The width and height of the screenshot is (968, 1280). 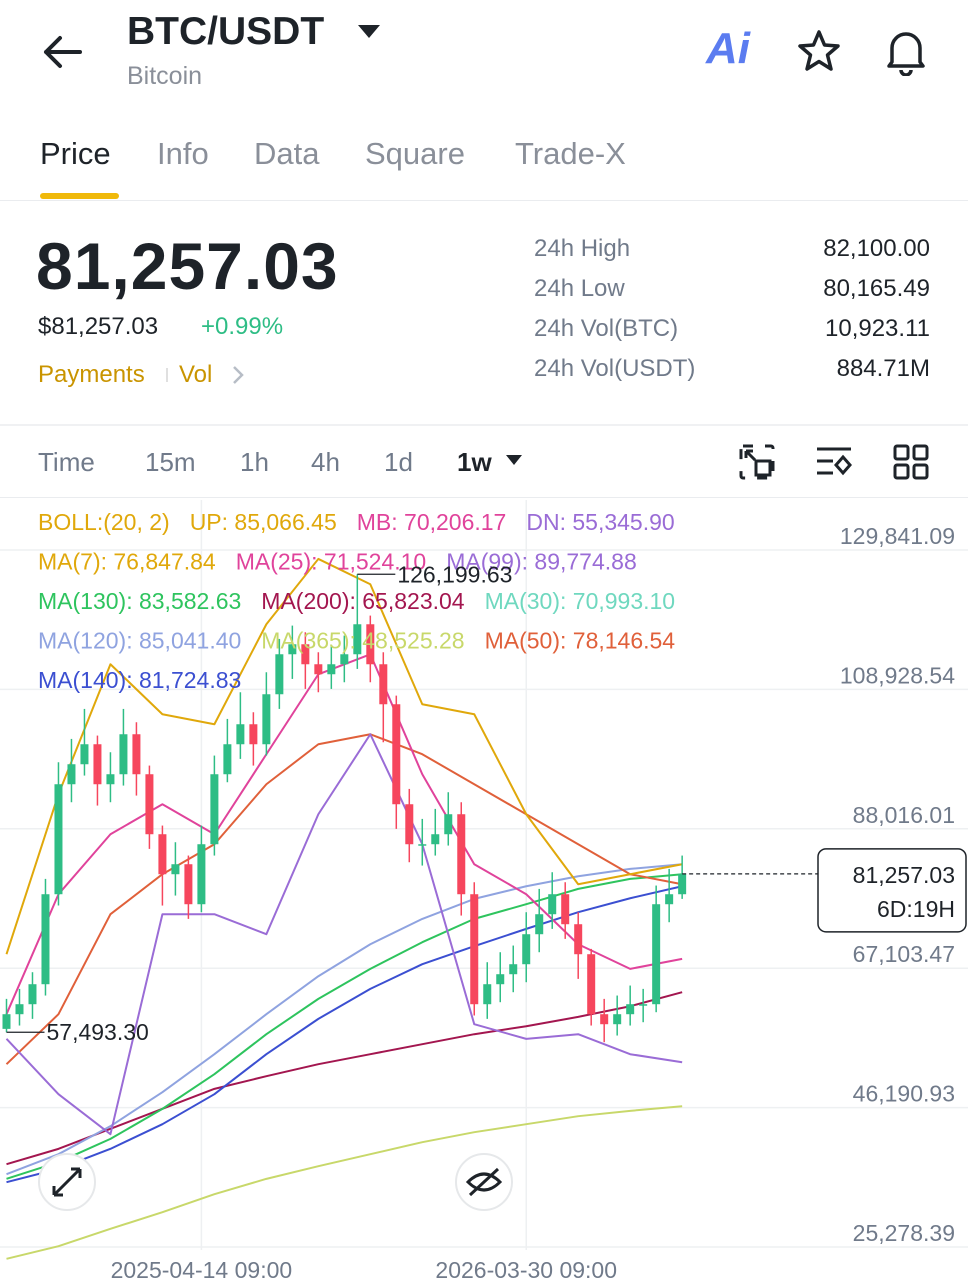 I want to click on x-tick-label: 2025-04-14 09:00, so click(x=202, y=1268).